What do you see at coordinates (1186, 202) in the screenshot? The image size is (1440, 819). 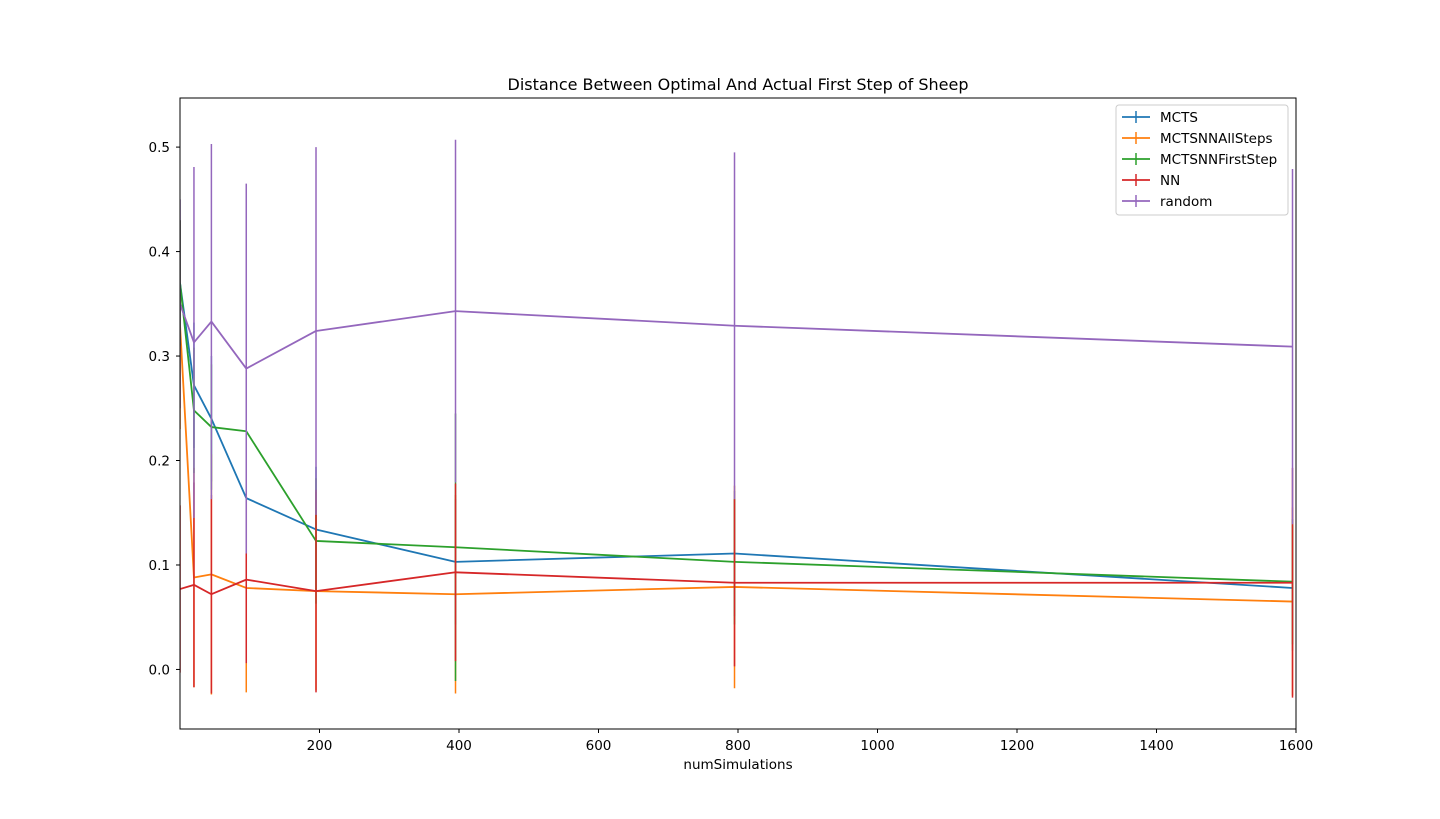 I see `legend-label: random` at bounding box center [1186, 202].